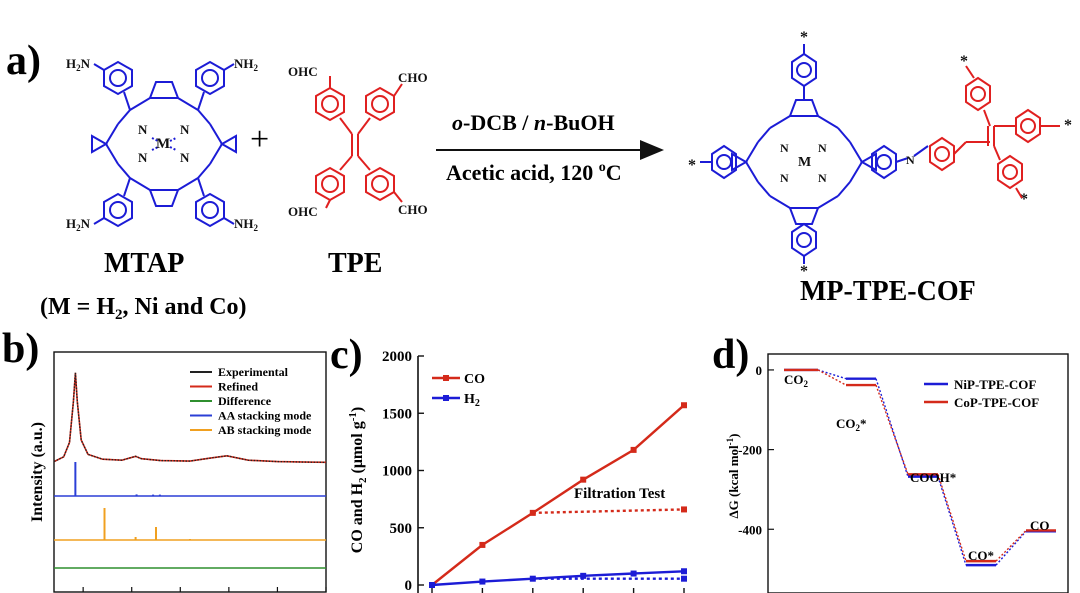 This screenshot has width=1080, height=593. What do you see at coordinates (558, 495) in the screenshot?
I see `chart-c-series` at bounding box center [558, 495].